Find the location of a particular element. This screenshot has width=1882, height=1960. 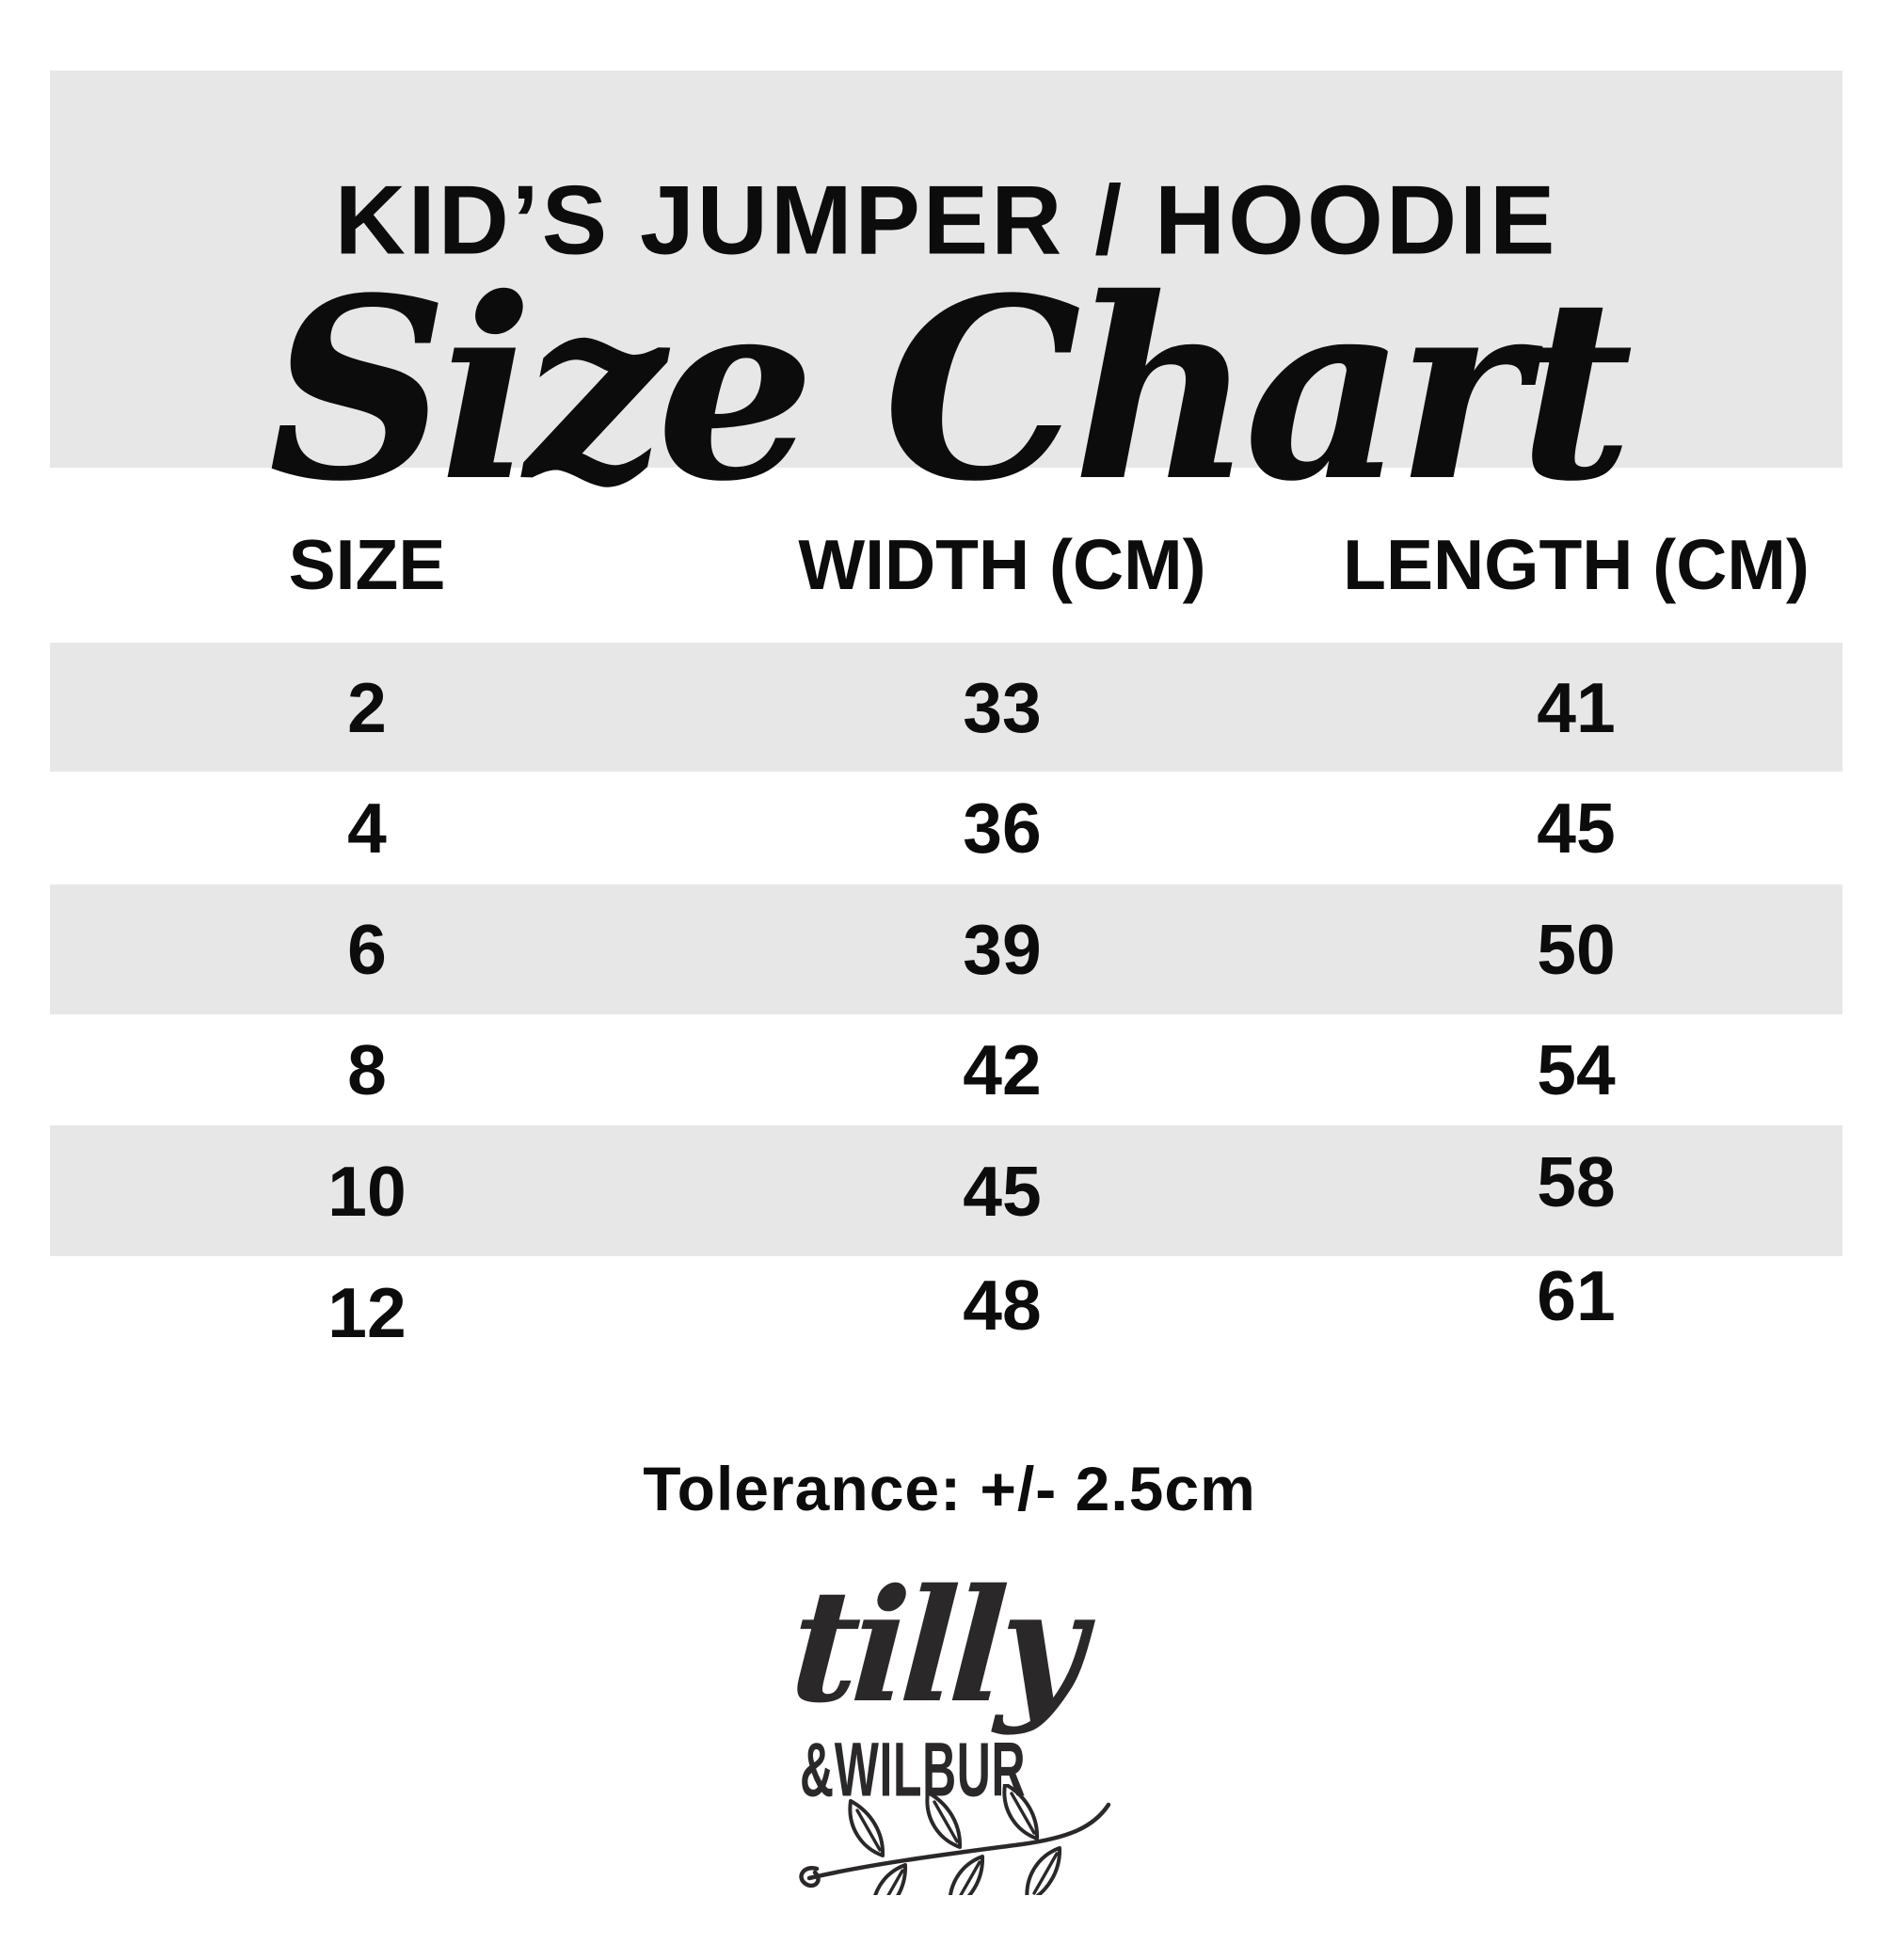

table-cell: 54 is located at coordinates (1576, 1069).